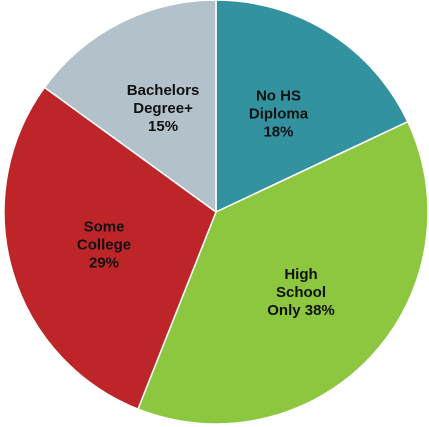 This screenshot has height=427, width=429. What do you see at coordinates (278, 132) in the screenshot?
I see `slice-label-line: 18%` at bounding box center [278, 132].